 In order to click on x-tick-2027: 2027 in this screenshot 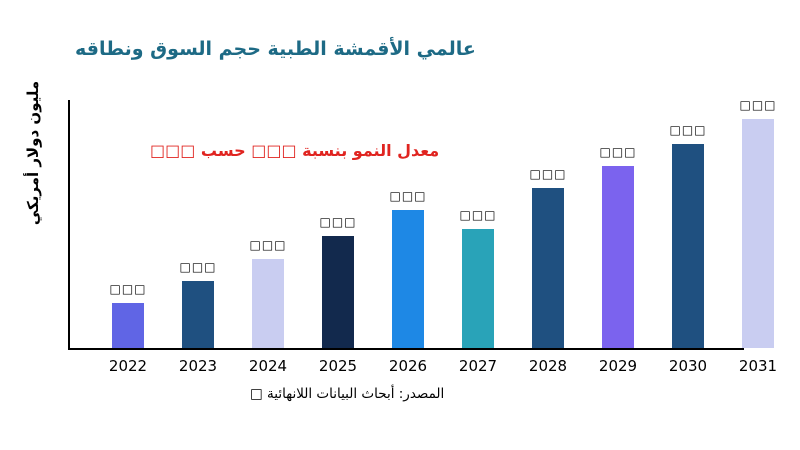, I will do `click(478, 366)`.